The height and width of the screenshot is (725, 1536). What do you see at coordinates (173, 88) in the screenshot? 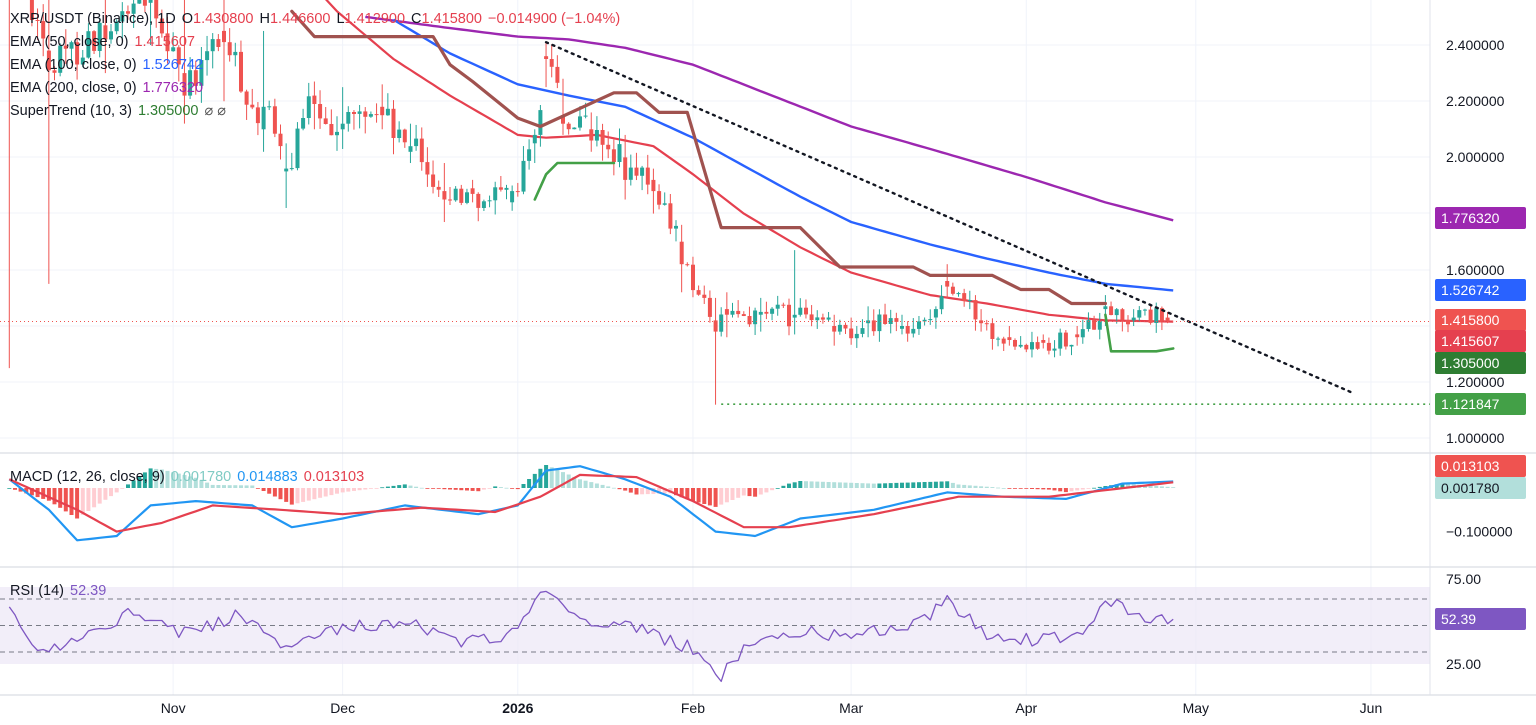
I see `ema200-value: 1.776320` at bounding box center [173, 88].